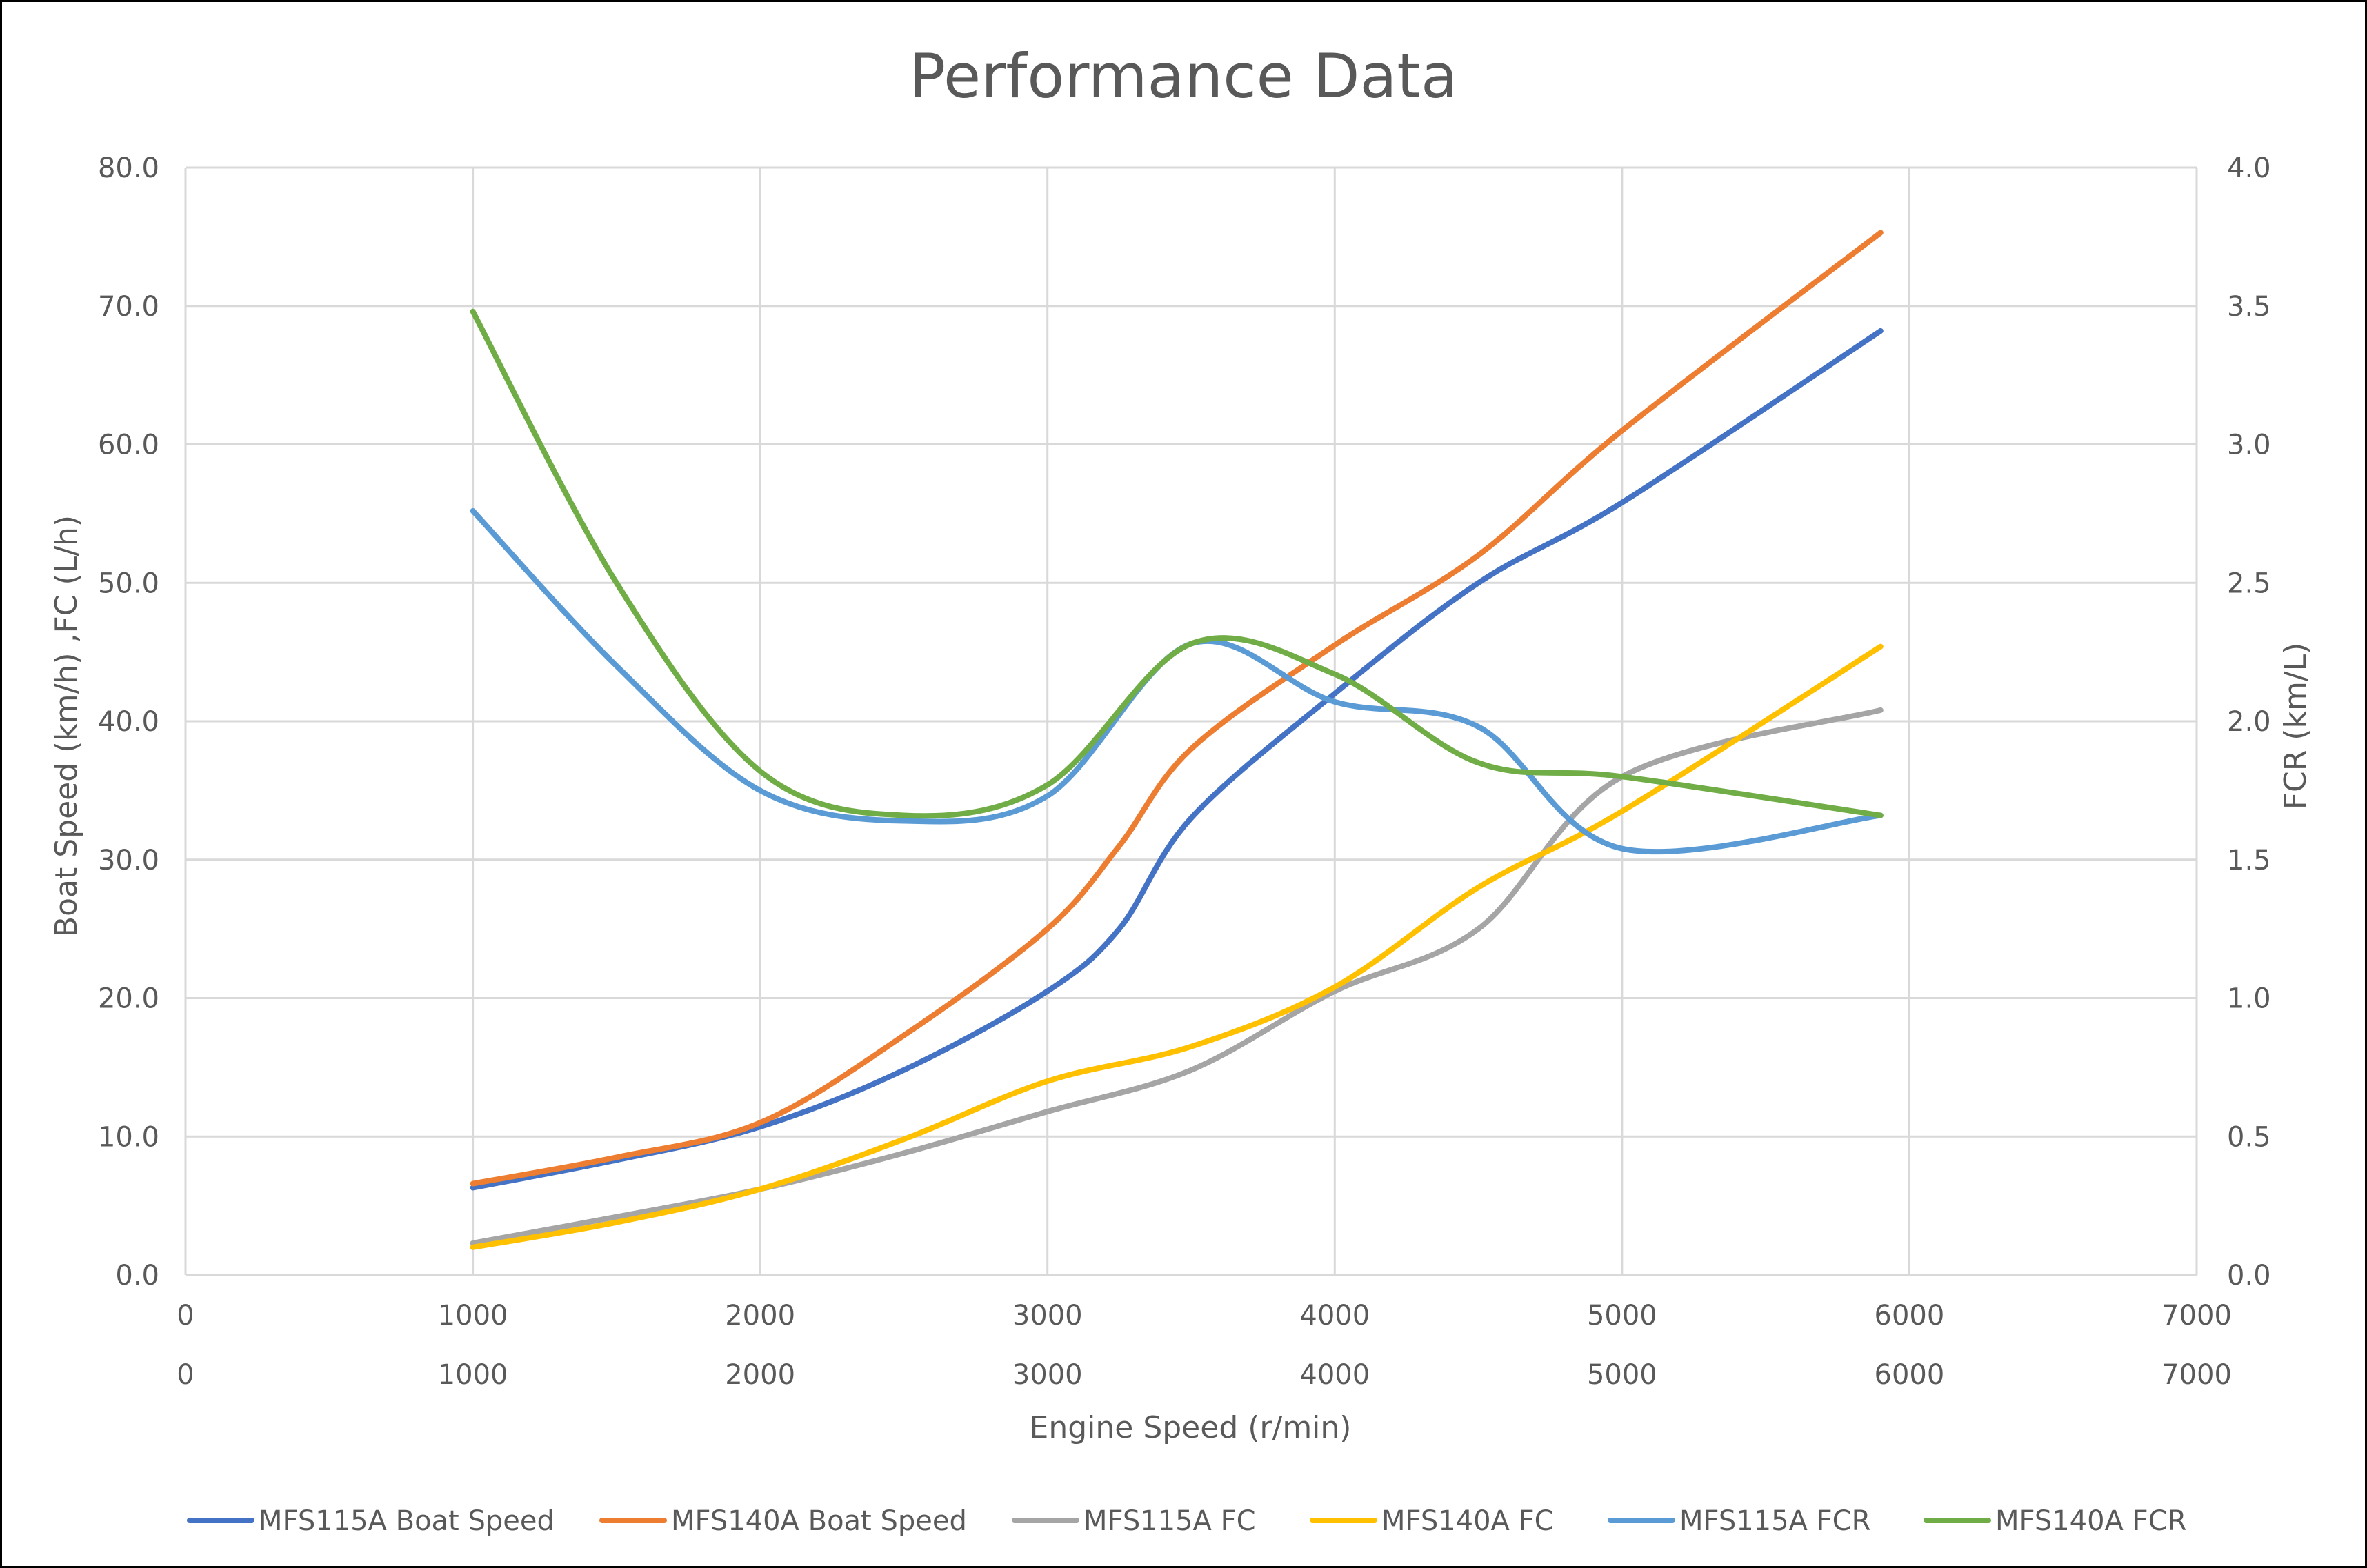 The image size is (2367, 1568). What do you see at coordinates (2249, 860) in the screenshot?
I see `y2-tick-label: 1.5` at bounding box center [2249, 860].